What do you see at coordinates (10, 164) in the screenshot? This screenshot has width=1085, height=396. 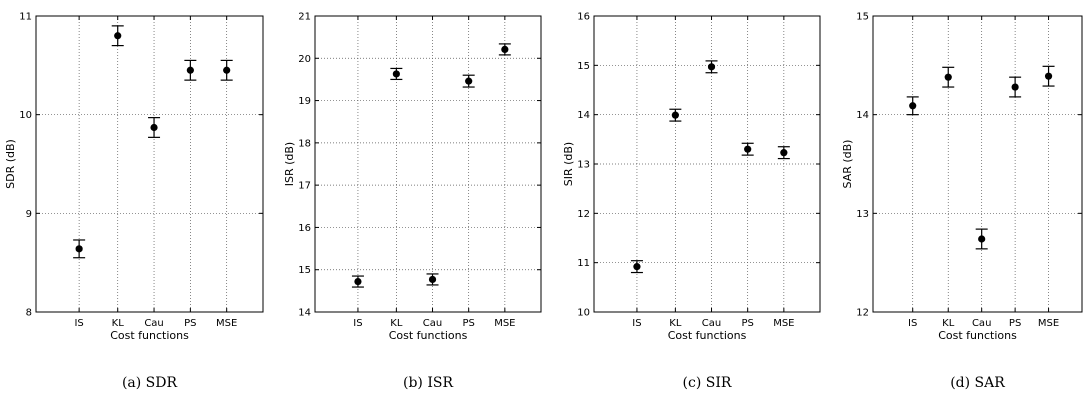 I see `y-axis-label: SDR (dB)` at bounding box center [10, 164].